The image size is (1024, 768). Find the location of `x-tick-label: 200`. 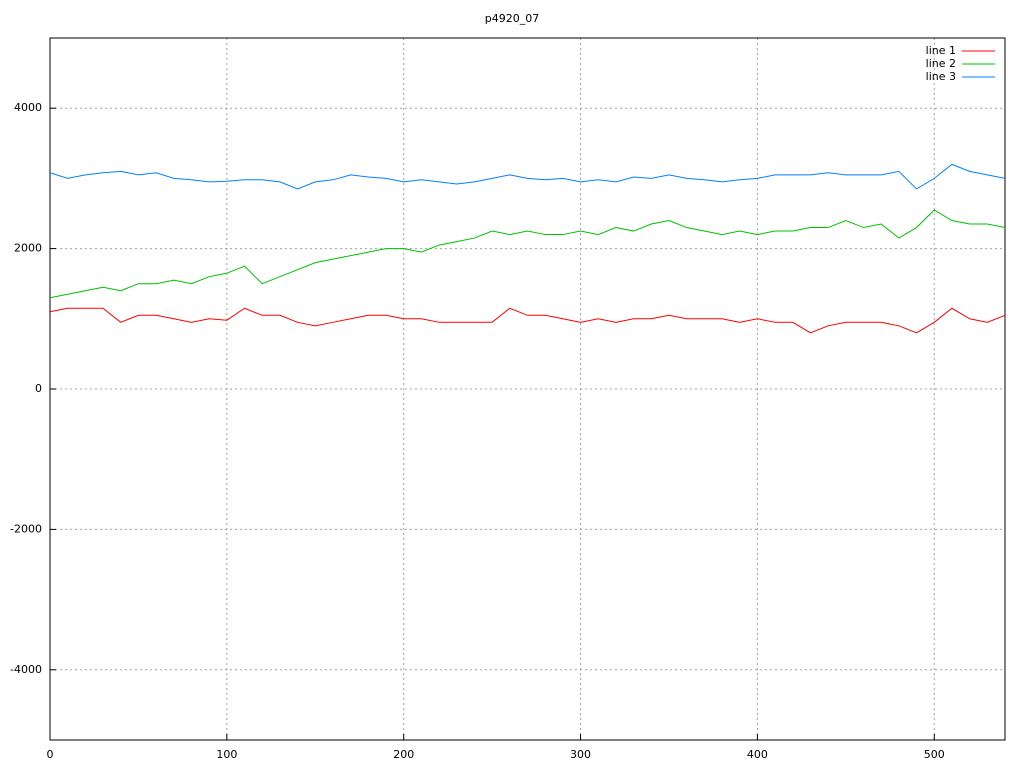

x-tick-label: 200 is located at coordinates (403, 754).